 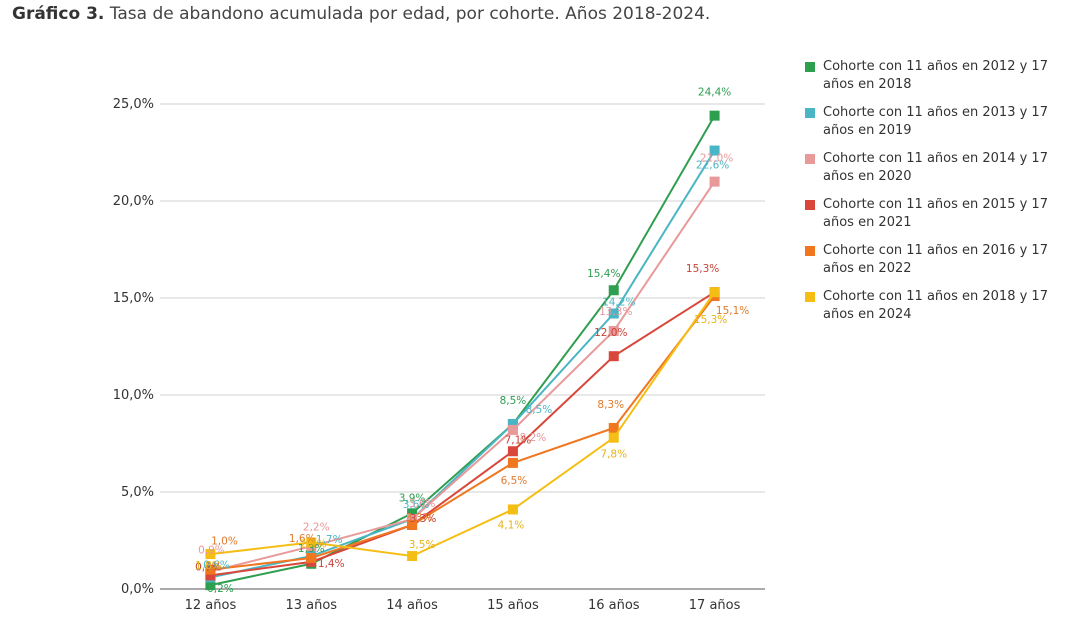 I want to click on x-tick-label: 16 años, so click(x=614, y=605).